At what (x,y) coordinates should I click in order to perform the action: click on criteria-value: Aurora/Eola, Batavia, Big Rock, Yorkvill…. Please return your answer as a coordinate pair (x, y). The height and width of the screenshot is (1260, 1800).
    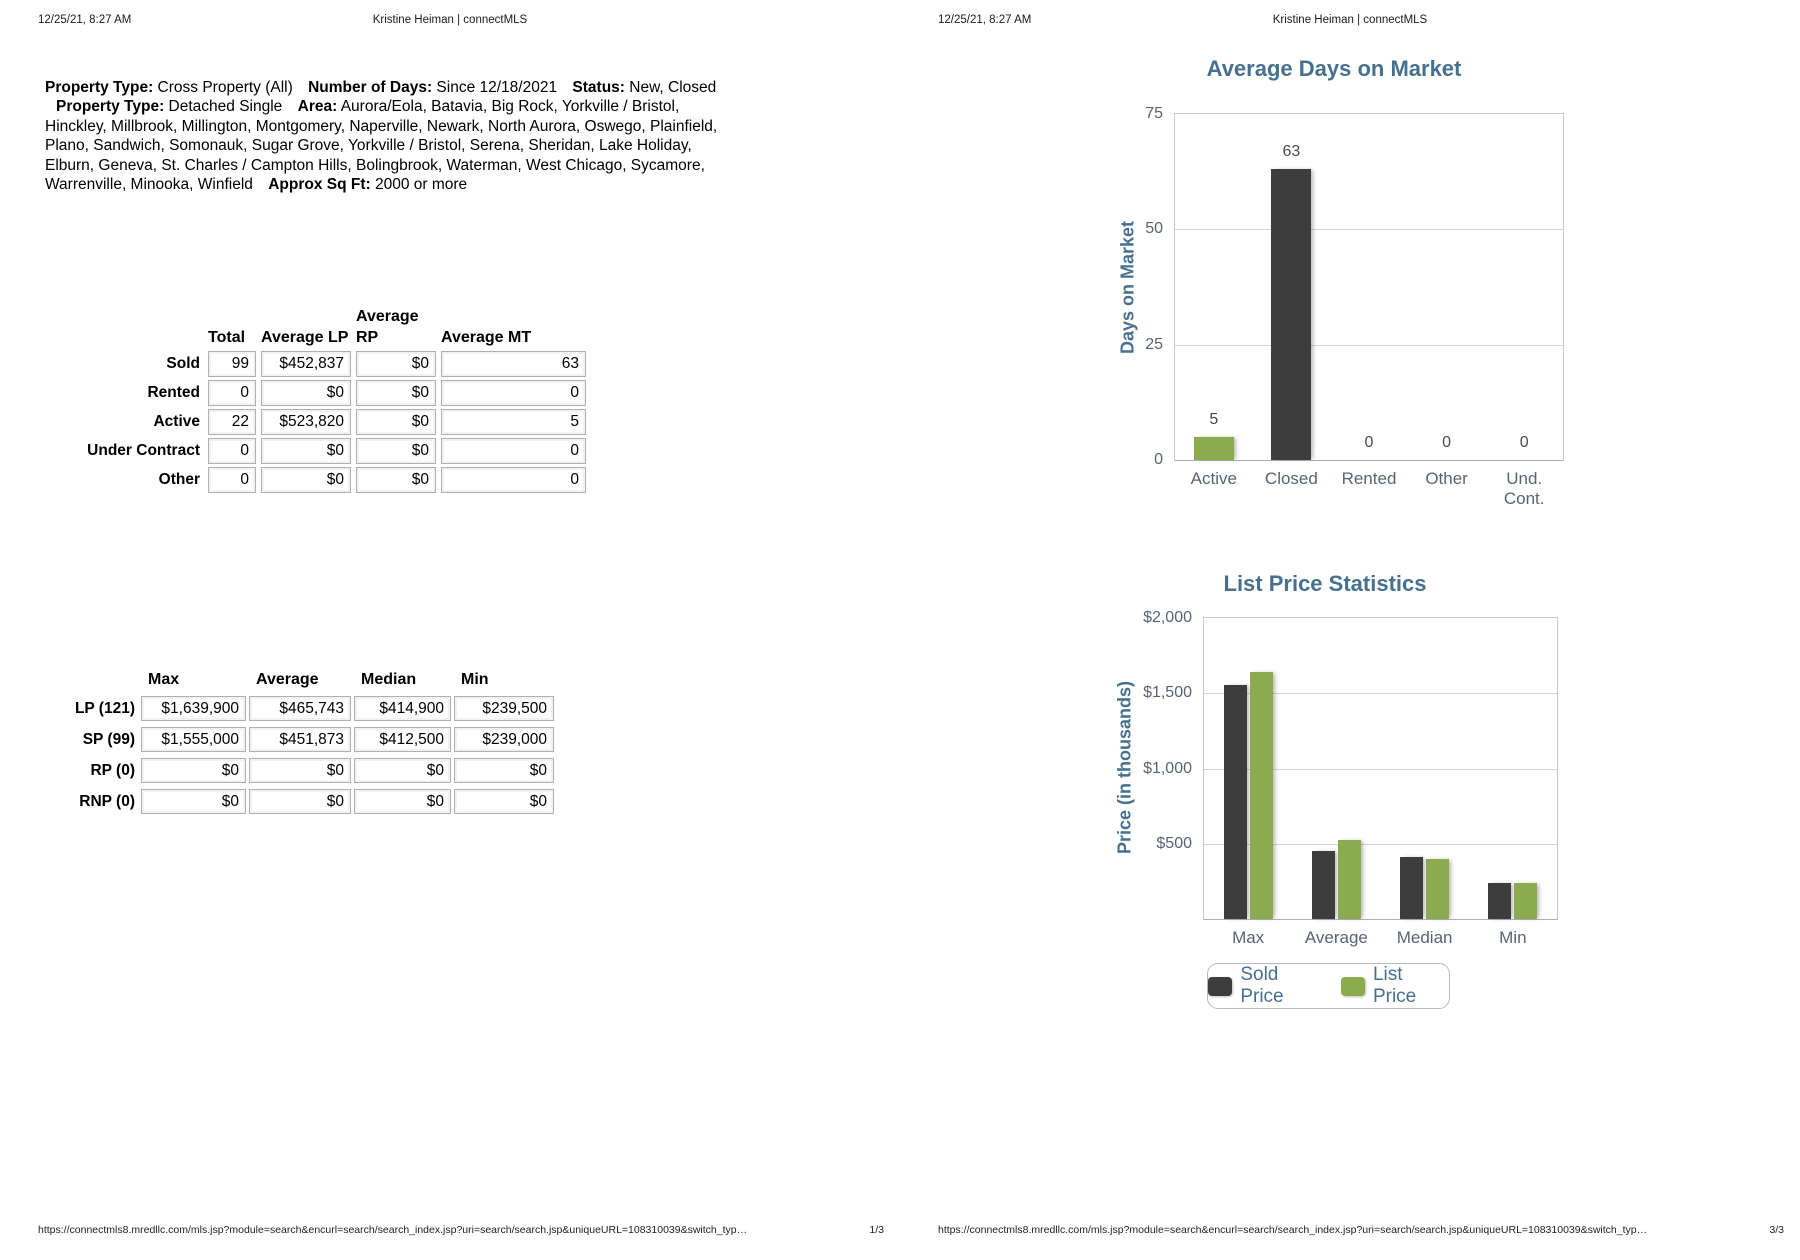
    Looking at the image, I should click on (381, 145).